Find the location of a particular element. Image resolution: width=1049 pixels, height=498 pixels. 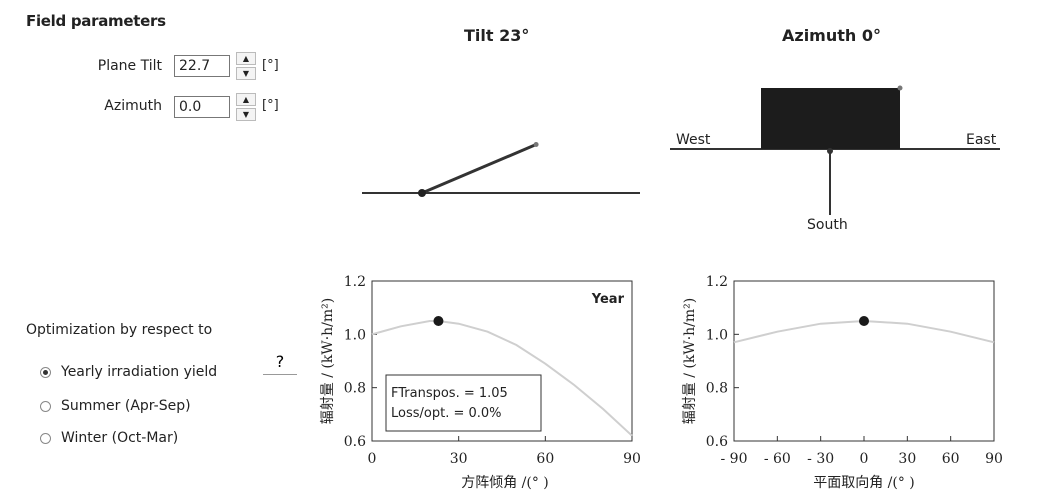

panel-plane is located at coordinates (830, 118).